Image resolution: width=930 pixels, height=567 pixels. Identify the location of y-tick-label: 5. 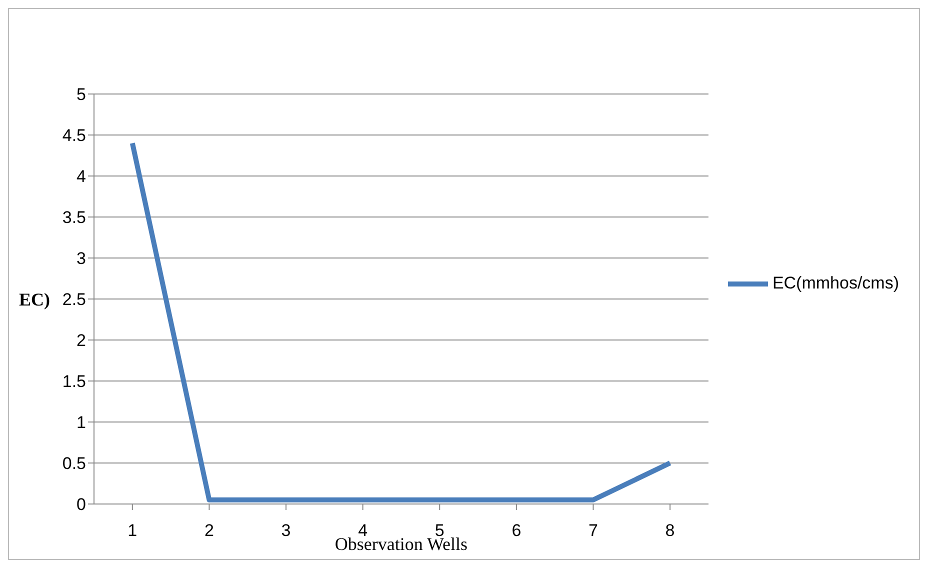
(81, 94).